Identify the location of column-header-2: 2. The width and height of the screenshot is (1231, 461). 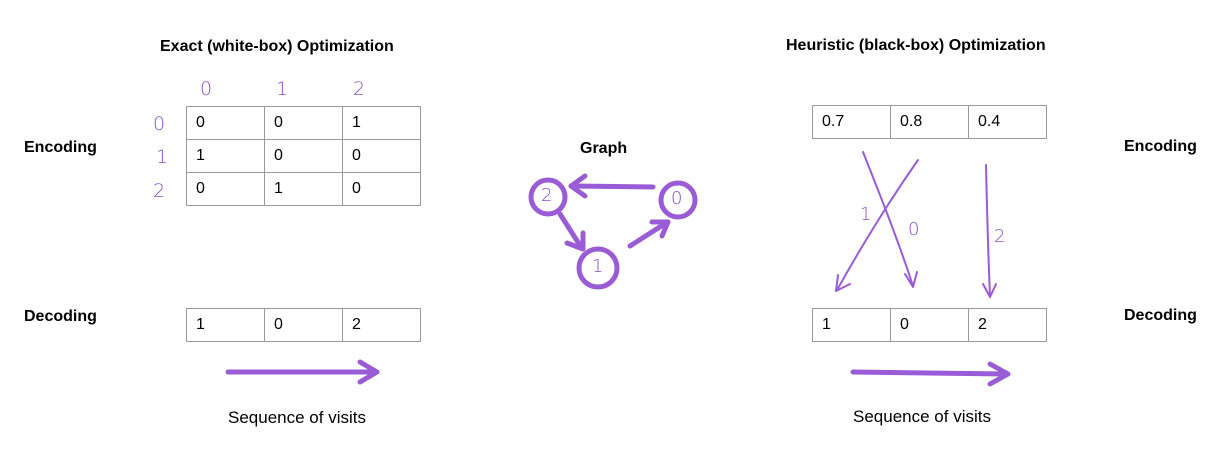
(359, 89).